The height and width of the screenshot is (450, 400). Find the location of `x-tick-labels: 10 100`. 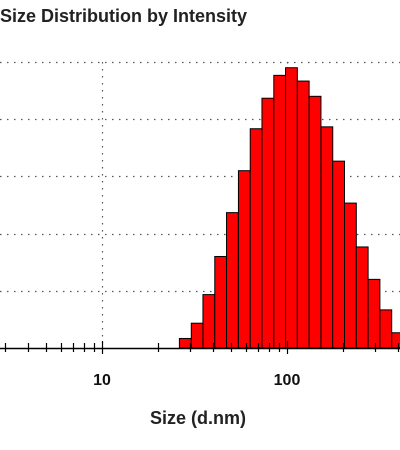

x-tick-labels: 10 100 is located at coordinates (196, 380).